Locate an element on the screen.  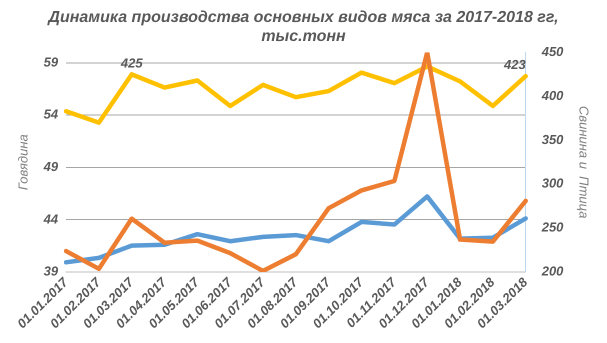
data-label: 425 is located at coordinates (132, 62).